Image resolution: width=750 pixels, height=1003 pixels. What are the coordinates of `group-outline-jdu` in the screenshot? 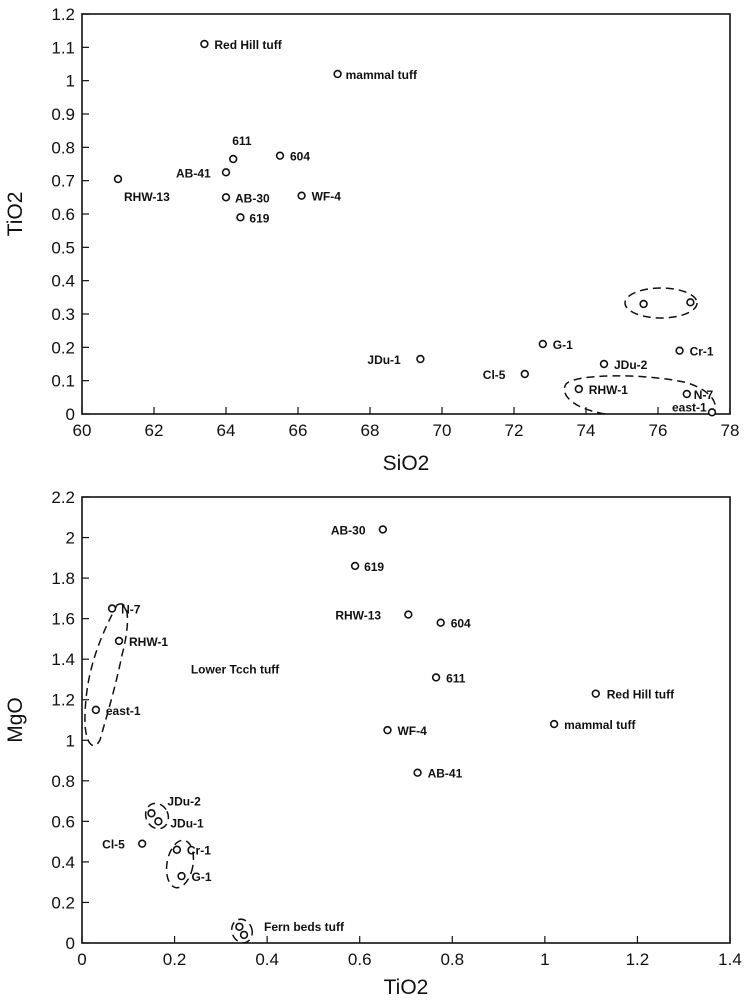 It's located at (157, 816).